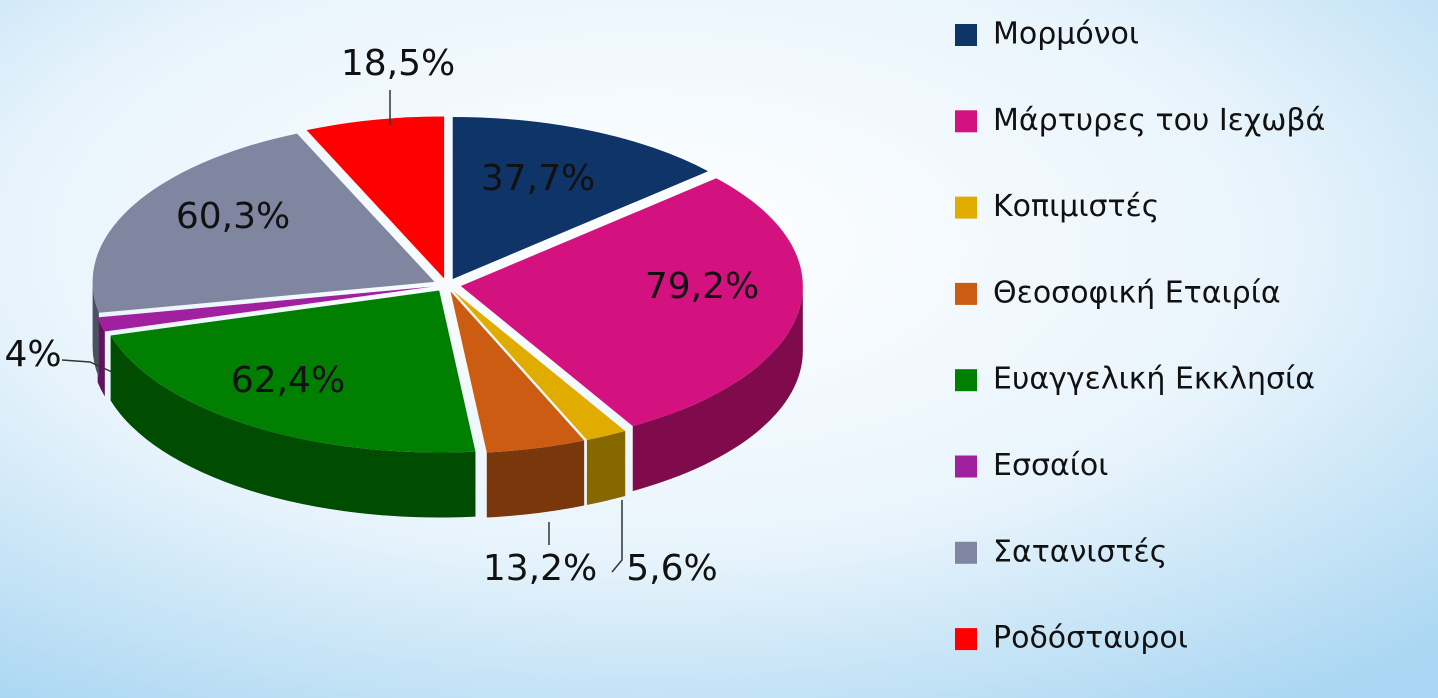 The height and width of the screenshot is (698, 1438). Describe the element at coordinates (1159, 120) in the screenshot. I see `legend-label: Μάρτυρες του Ιεχωβά` at that location.